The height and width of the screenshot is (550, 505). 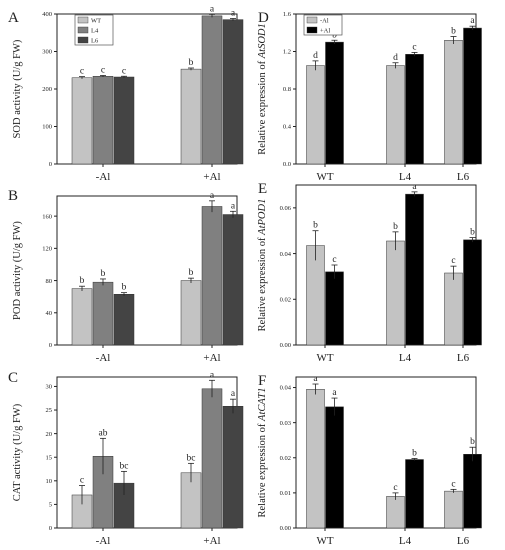 I want to click on y-axis-label: Relative expression of AtSOD1, so click(x=262, y=89).